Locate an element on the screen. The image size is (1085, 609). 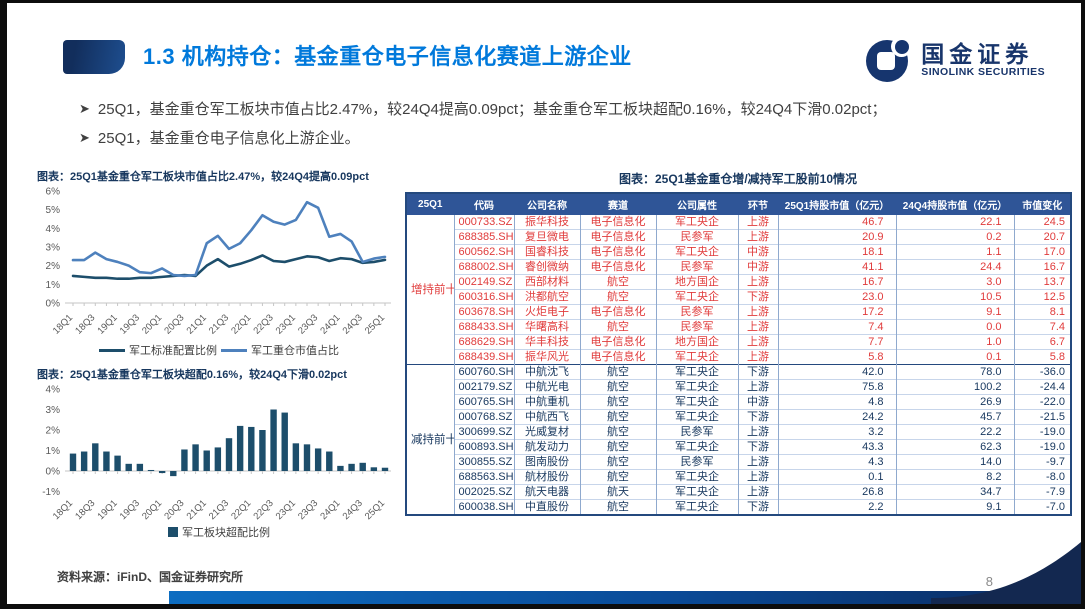
cell: 6.7 is located at coordinates (1042, 342).